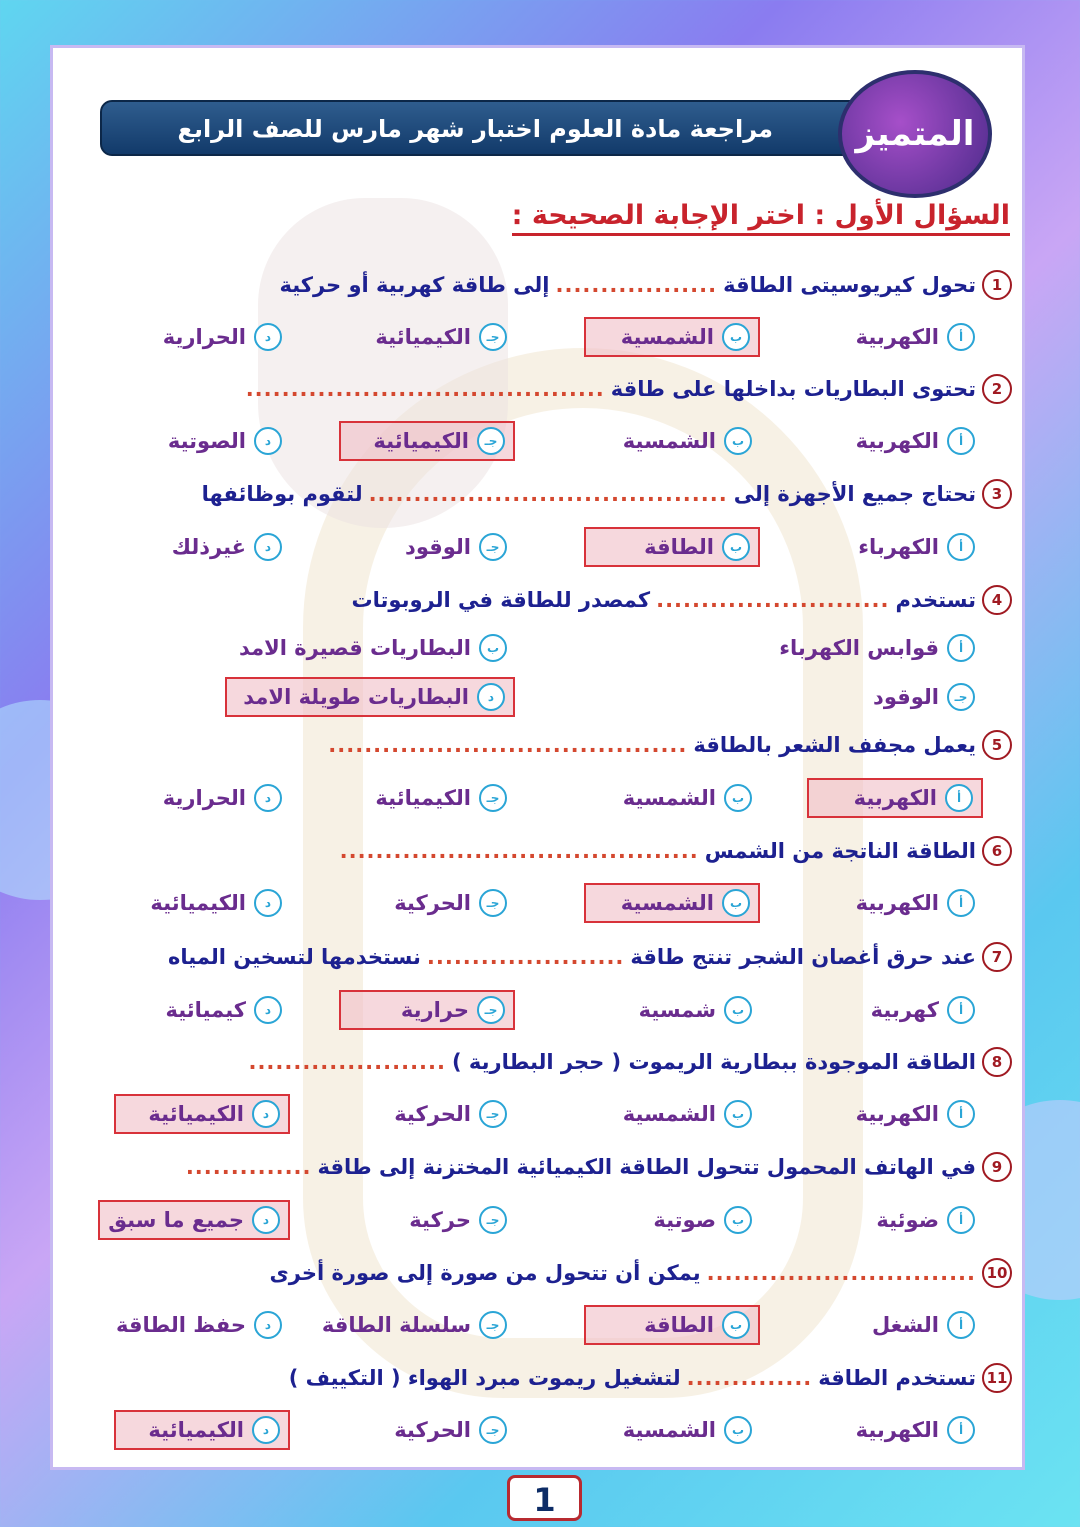  What do you see at coordinates (672, 337) in the screenshot?
I see `option-1-2: ب الشمسية` at bounding box center [672, 337].